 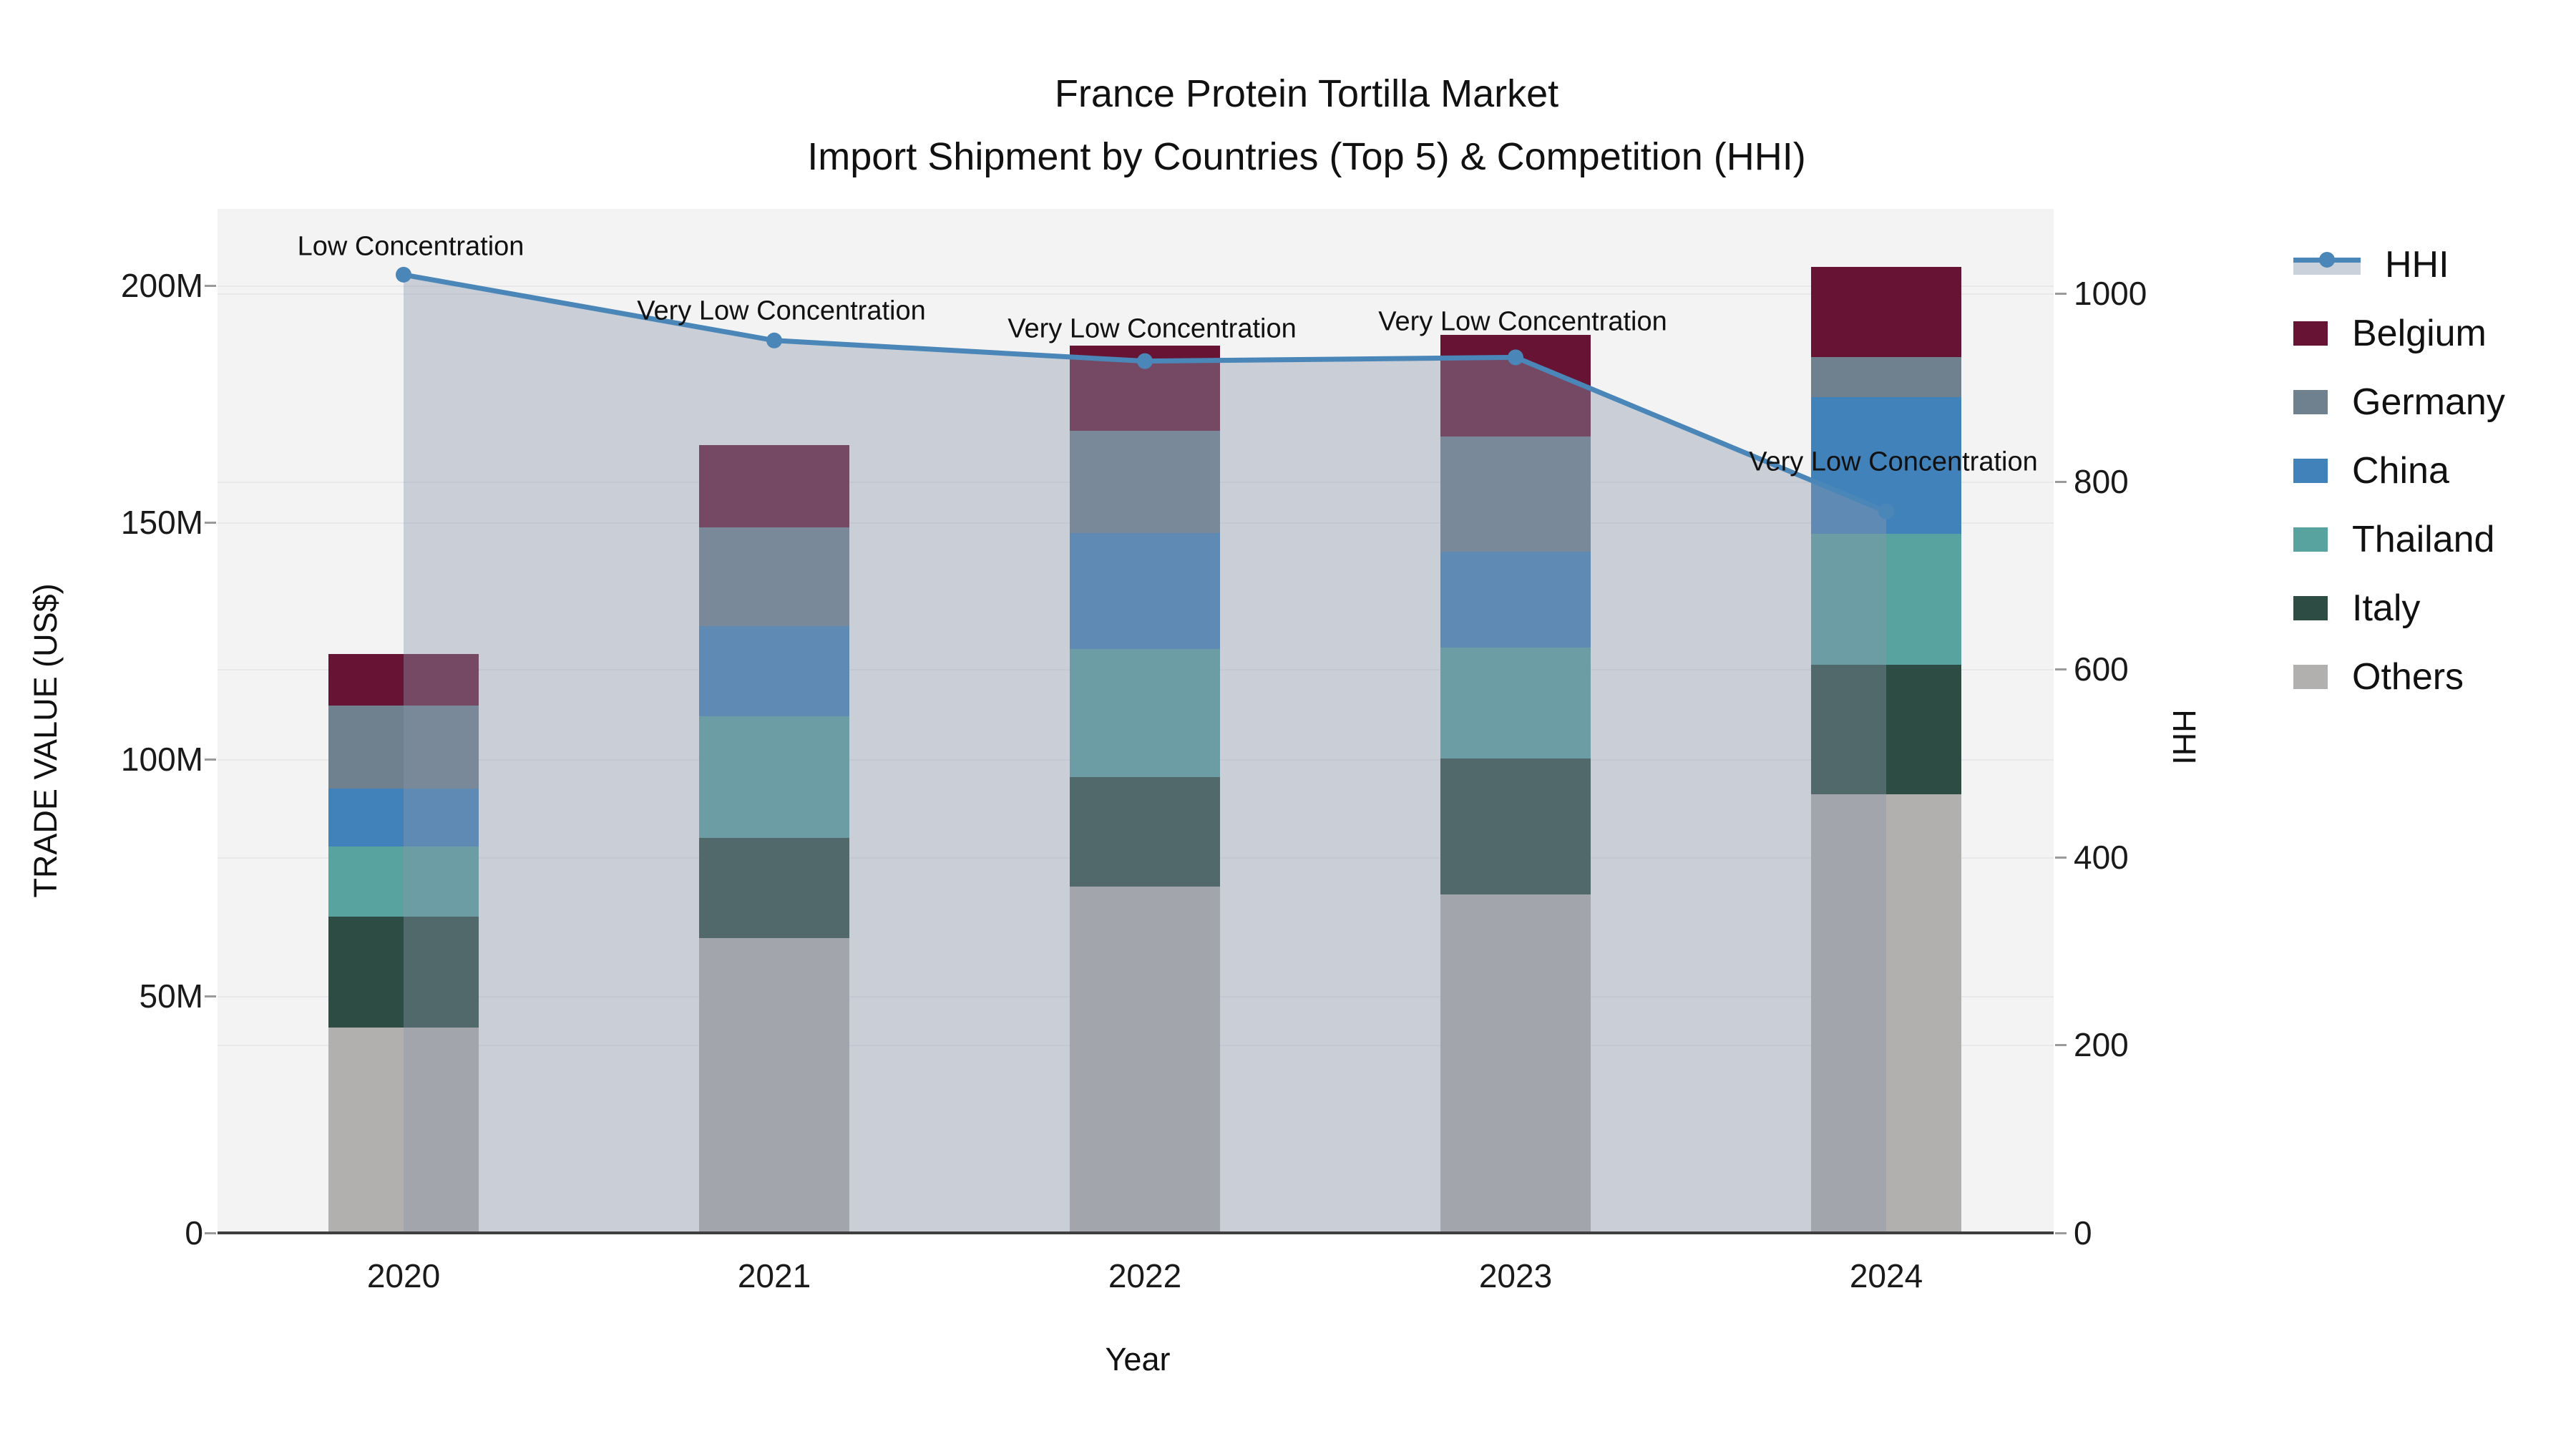 I want to click on legend-item-others: Others, so click(x=2399, y=677).